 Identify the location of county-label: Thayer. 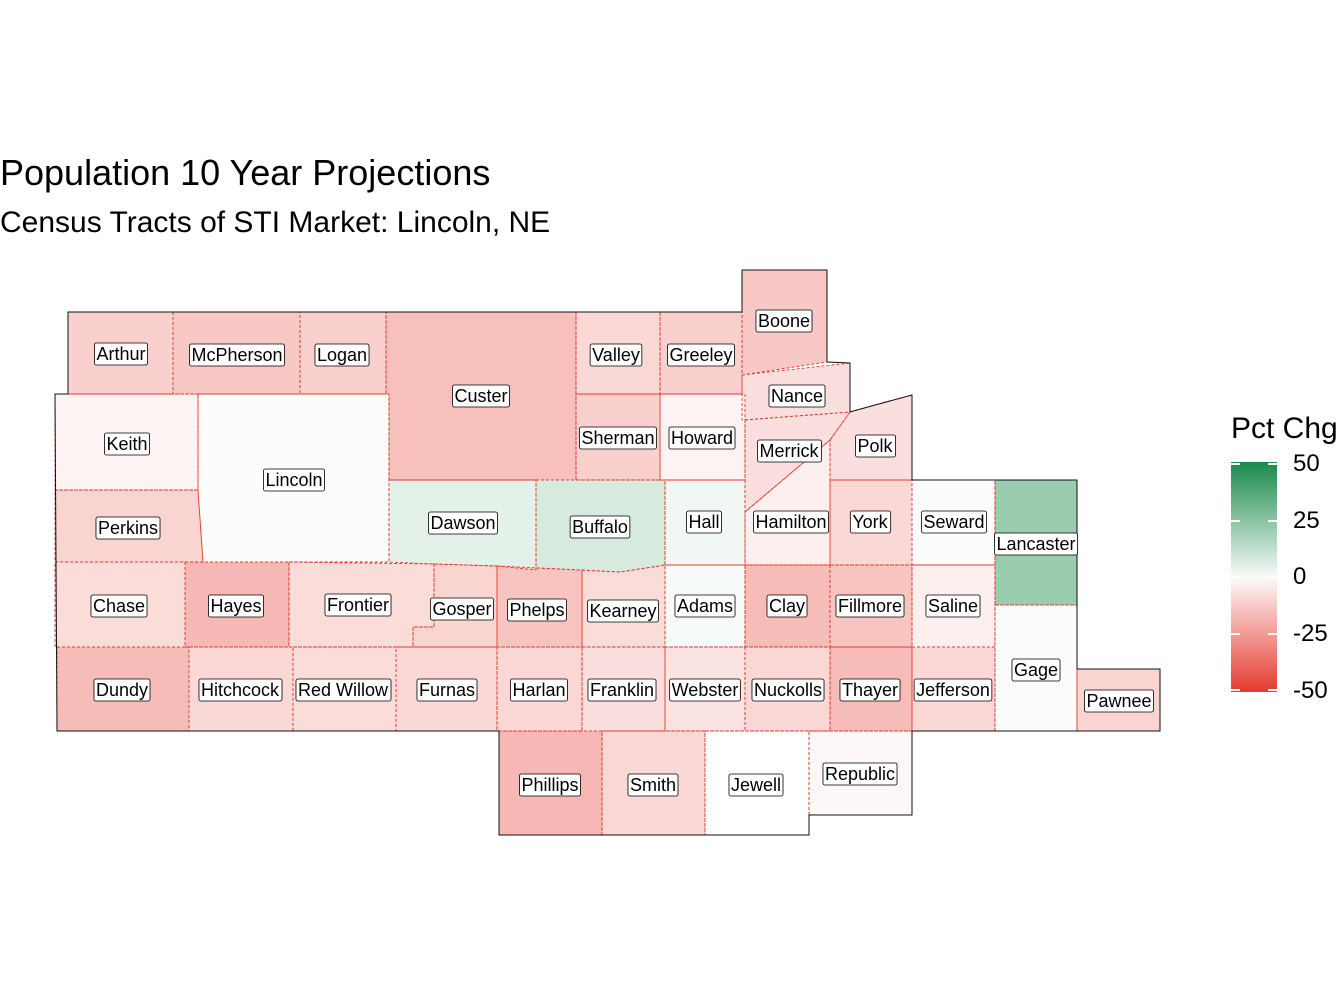
(870, 690).